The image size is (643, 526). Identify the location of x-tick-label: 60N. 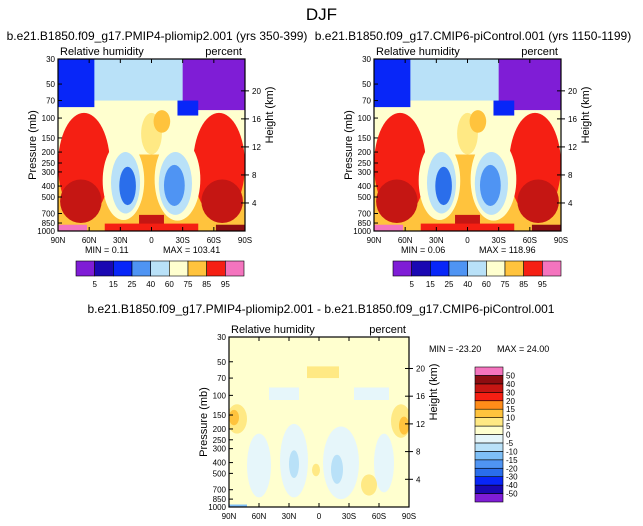
(259, 516).